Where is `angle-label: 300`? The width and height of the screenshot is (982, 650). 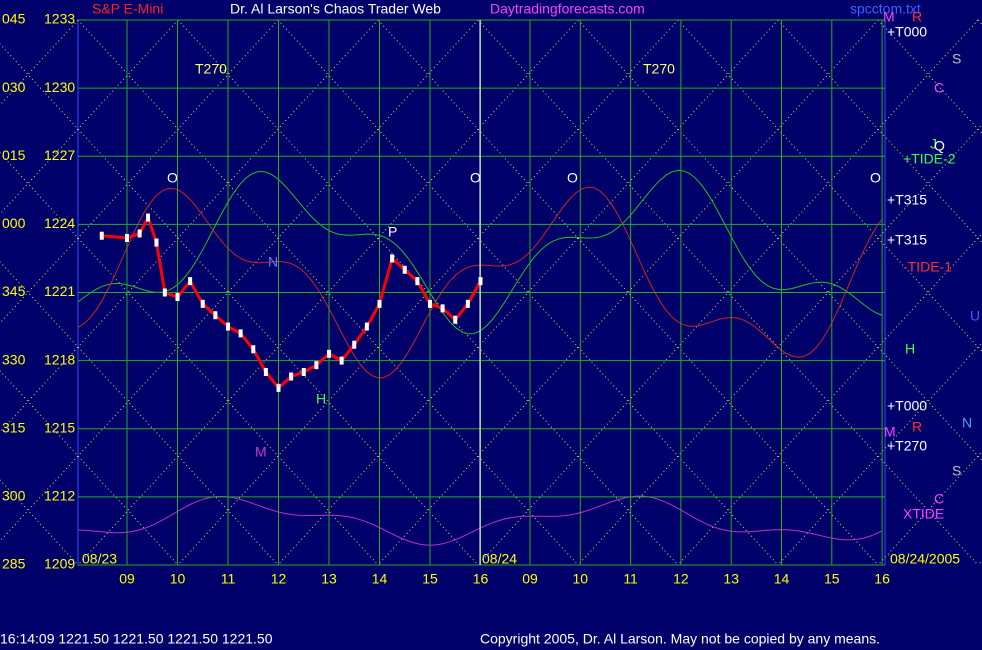
angle-label: 300 is located at coordinates (14, 496).